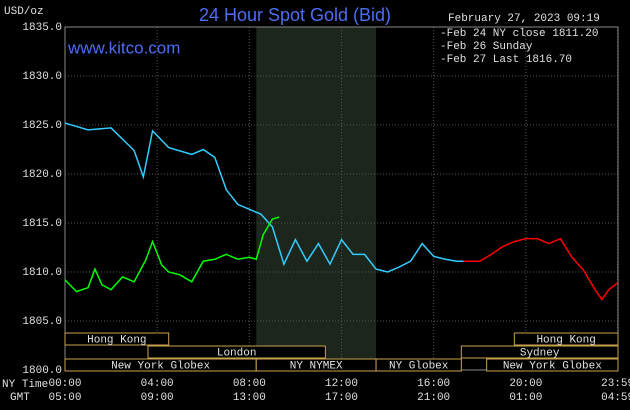 The height and width of the screenshot is (410, 630). I want to click on session-label: London, so click(237, 353).